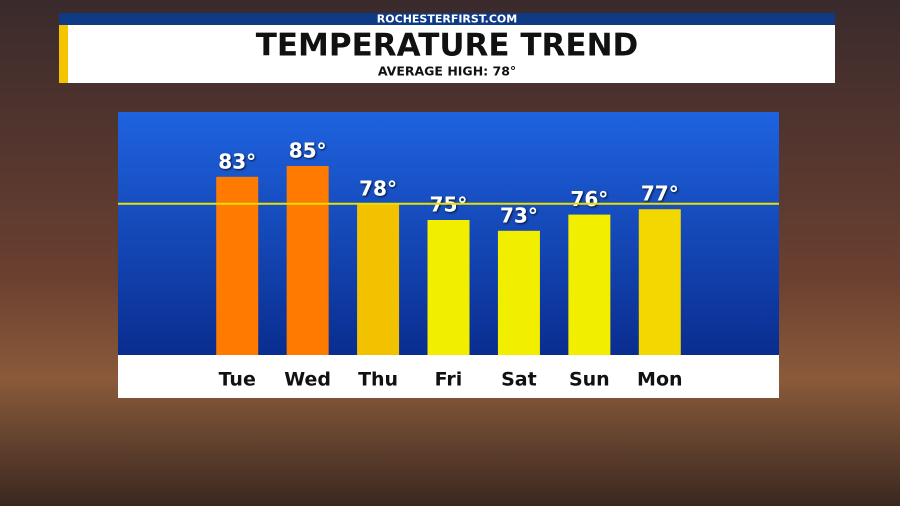 The image size is (900, 506). What do you see at coordinates (378, 188) in the screenshot?
I see `value-label: 78°` at bounding box center [378, 188].